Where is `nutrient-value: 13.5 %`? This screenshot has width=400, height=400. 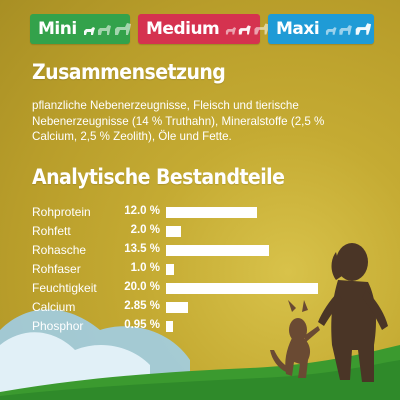
nutrient-value: 13.5 % is located at coordinates (142, 249).